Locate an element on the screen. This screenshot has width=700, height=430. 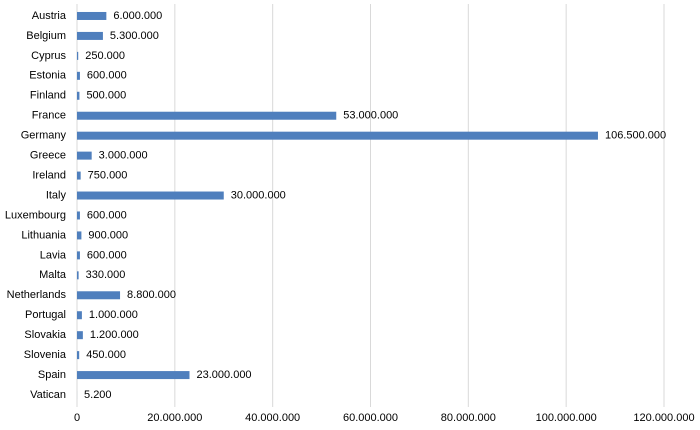
data-label: 500.000 is located at coordinates (106, 96).